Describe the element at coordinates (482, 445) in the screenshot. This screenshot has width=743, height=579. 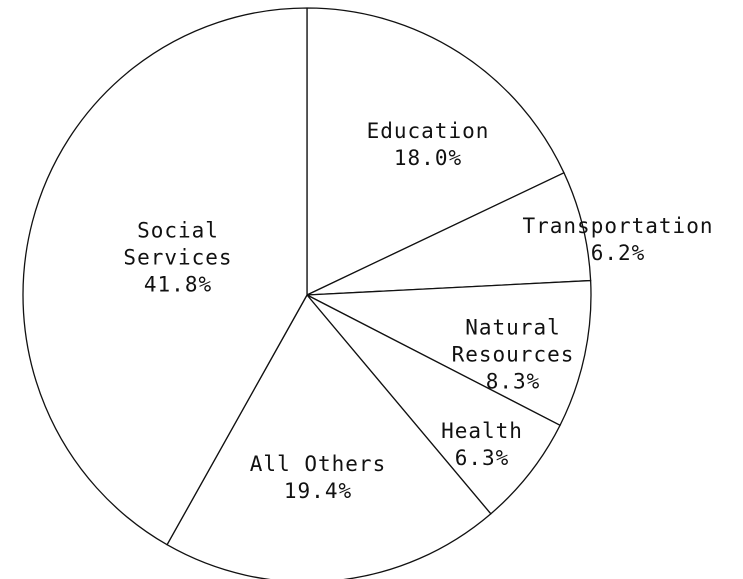
I see `slice-label: Health 6.3%` at that location.